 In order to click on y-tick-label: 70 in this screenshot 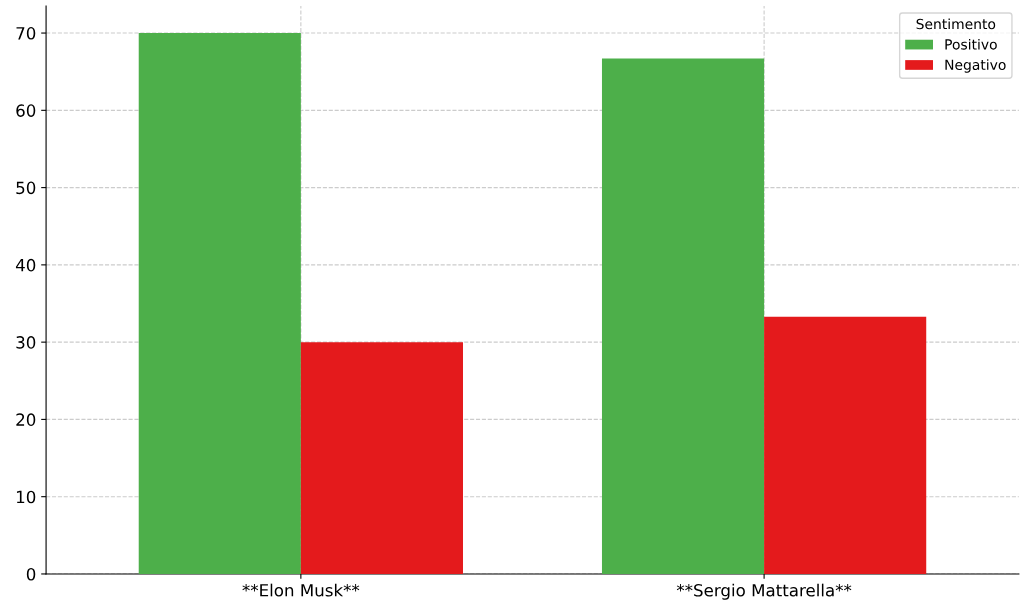, I will do `click(26, 33)`.